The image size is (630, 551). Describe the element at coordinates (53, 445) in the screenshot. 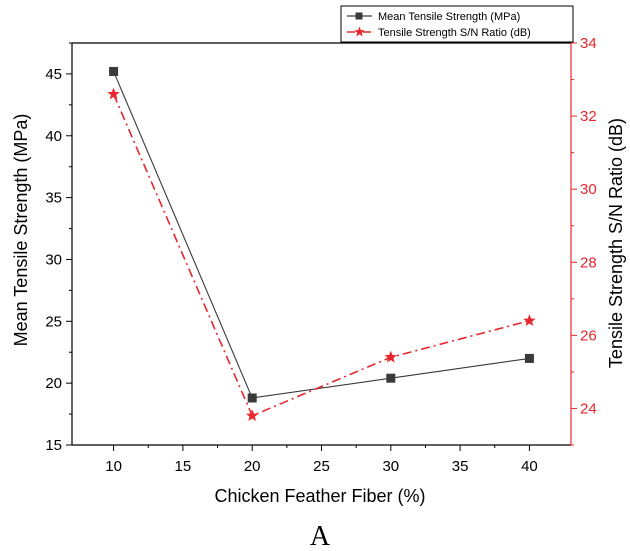

I see `y-tick-label: 15` at that location.